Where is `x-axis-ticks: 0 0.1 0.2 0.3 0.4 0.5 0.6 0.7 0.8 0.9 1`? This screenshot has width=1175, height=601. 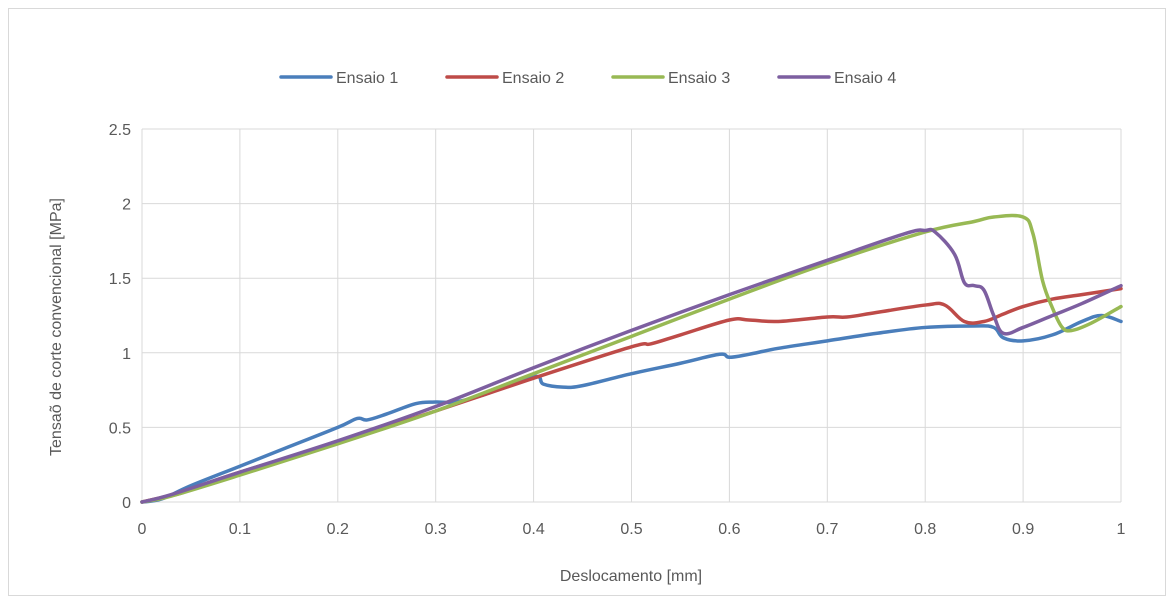
x-axis-ticks: 0 0.1 0.2 0.3 0.4 0.5 0.6 0.7 0.8 0.9 1 is located at coordinates (632, 529).